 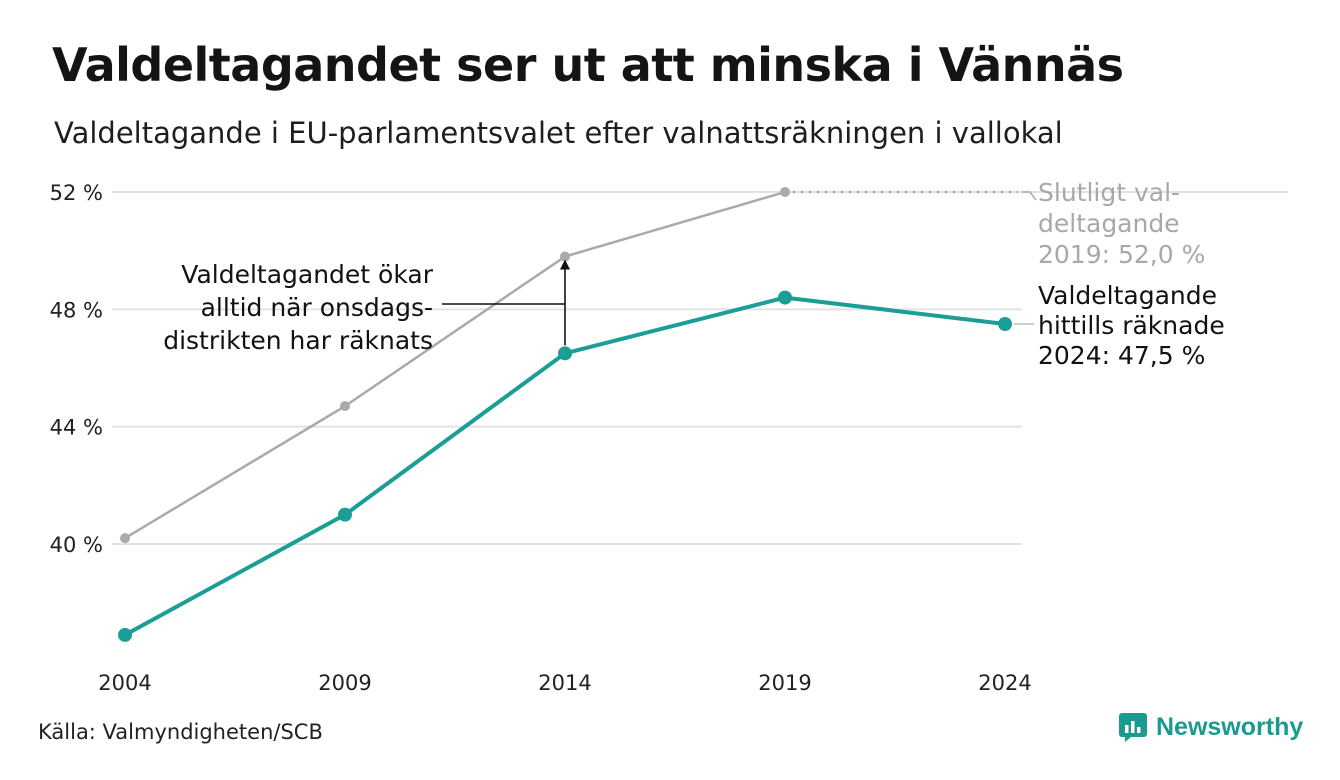 What do you see at coordinates (76, 428) in the screenshot?
I see `y-tick-label: 44 %` at bounding box center [76, 428].